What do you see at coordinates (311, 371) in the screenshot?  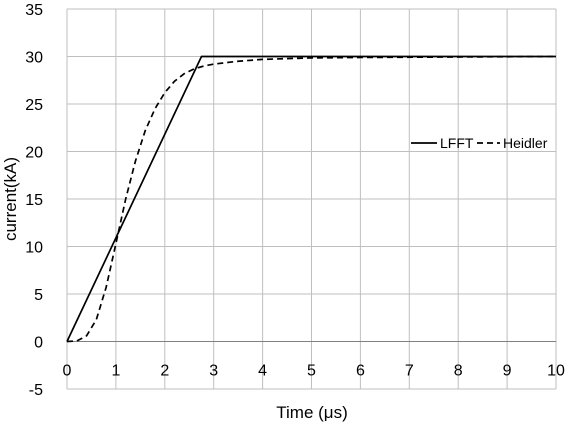 I see `x-tick-label: 5` at bounding box center [311, 371].